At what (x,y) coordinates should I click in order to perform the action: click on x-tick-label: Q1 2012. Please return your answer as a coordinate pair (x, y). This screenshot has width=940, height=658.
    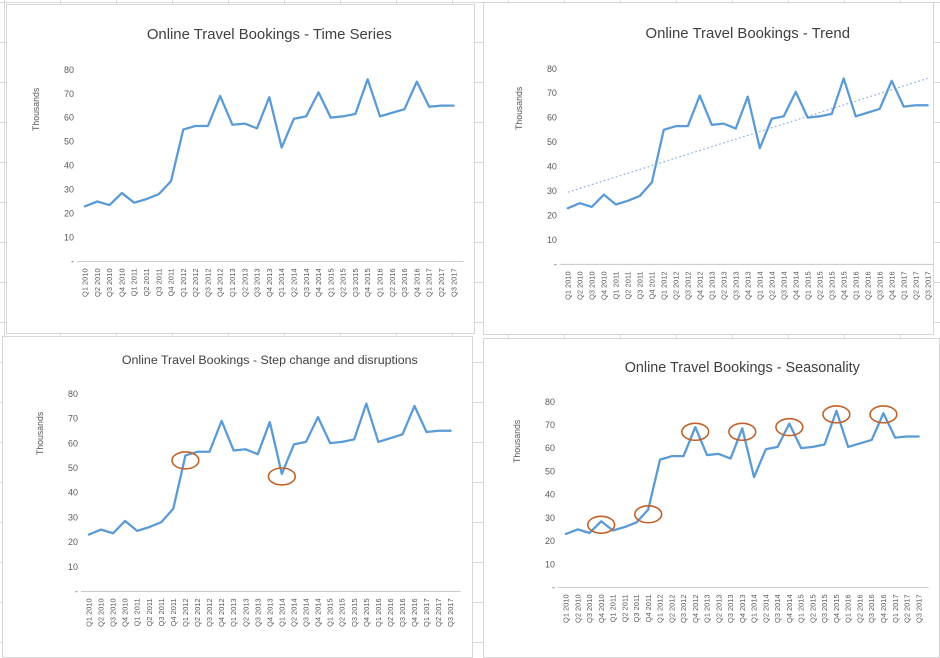
    Looking at the image, I should click on (663, 285).